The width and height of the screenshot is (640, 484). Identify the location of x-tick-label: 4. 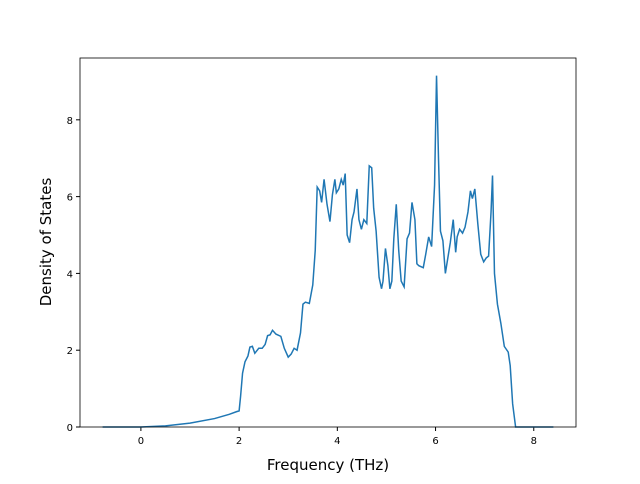
(337, 441).